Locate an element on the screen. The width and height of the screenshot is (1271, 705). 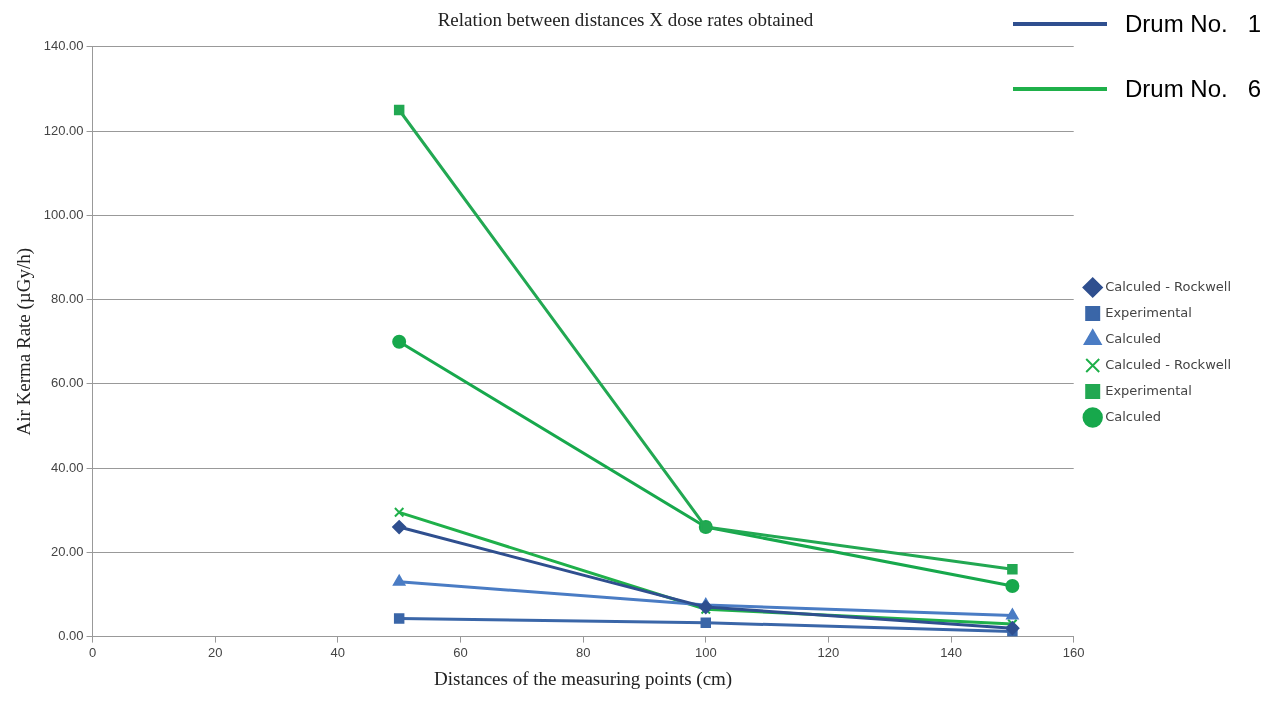
x-tick-label: 160 is located at coordinates (1073, 652).